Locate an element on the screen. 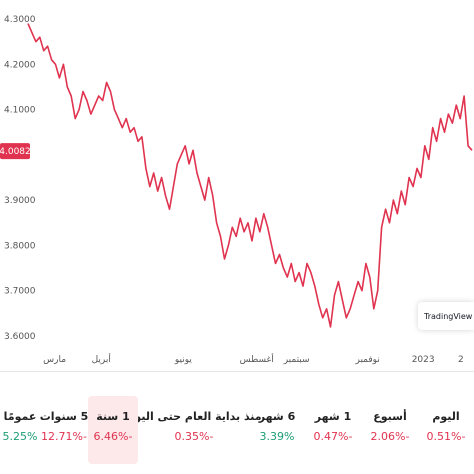  performance-period-label: 5 سنوات is located at coordinates (64, 416).